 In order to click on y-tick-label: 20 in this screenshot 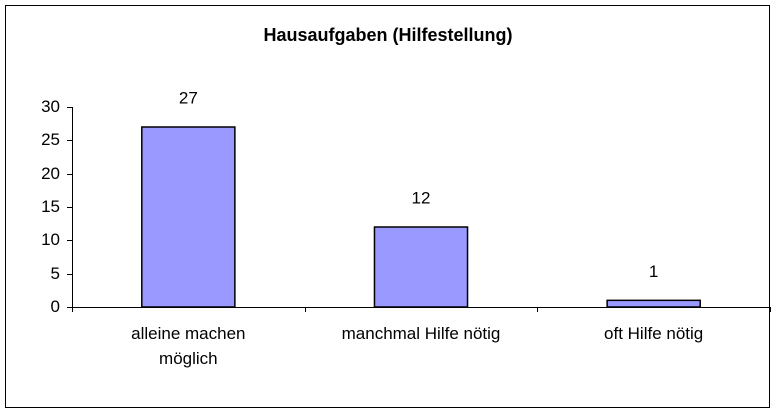, I will do `click(50, 173)`.